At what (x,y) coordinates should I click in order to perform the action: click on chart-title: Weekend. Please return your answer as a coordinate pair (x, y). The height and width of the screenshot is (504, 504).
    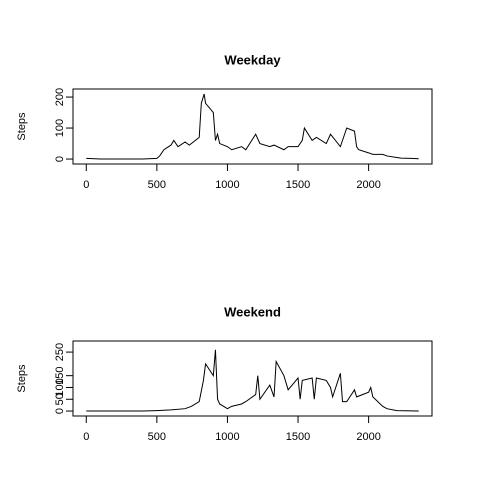
    Looking at the image, I should click on (252, 311).